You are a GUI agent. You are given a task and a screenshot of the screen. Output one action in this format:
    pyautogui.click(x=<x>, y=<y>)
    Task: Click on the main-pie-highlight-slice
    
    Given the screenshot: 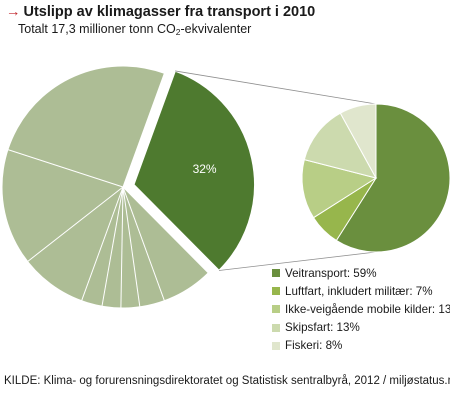 What is the action you would take?
    pyautogui.click(x=194, y=170)
    